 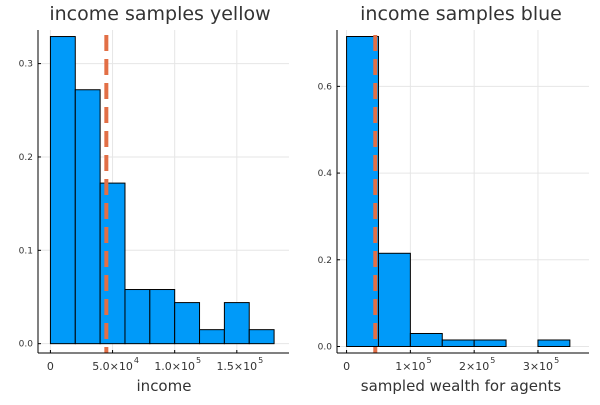 I want to click on y-tick-label: 0.3, so click(x=26, y=65).